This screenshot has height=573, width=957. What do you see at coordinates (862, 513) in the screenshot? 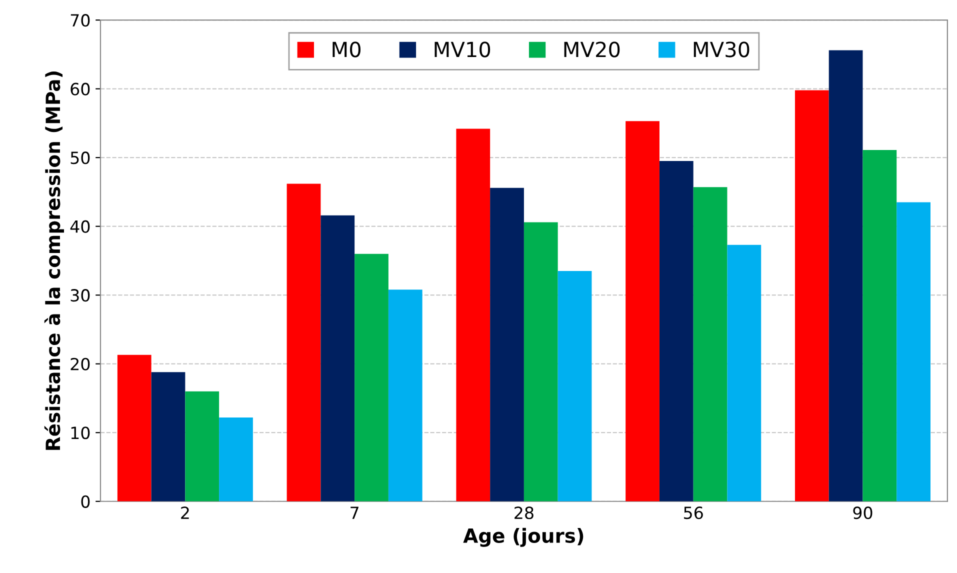
I see `x-tick-label: 90` at bounding box center [862, 513].